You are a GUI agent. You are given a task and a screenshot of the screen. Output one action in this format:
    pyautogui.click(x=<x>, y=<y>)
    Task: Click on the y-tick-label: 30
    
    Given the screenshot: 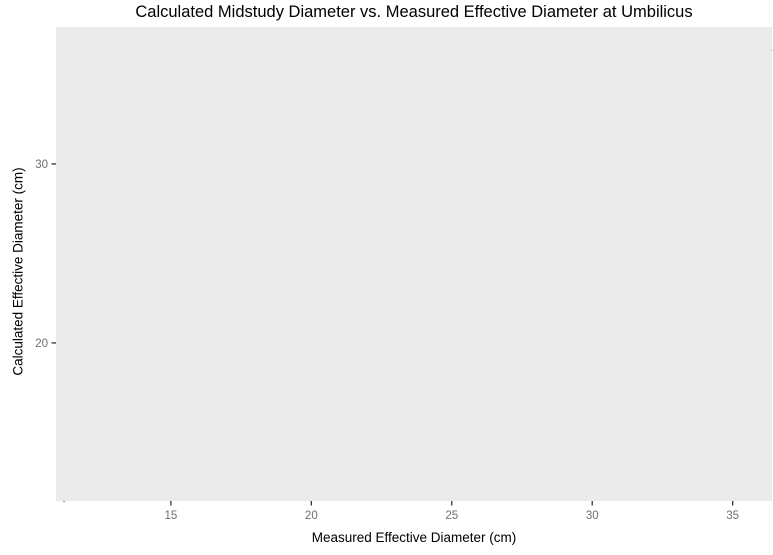 What is the action you would take?
    pyautogui.click(x=41, y=165)
    